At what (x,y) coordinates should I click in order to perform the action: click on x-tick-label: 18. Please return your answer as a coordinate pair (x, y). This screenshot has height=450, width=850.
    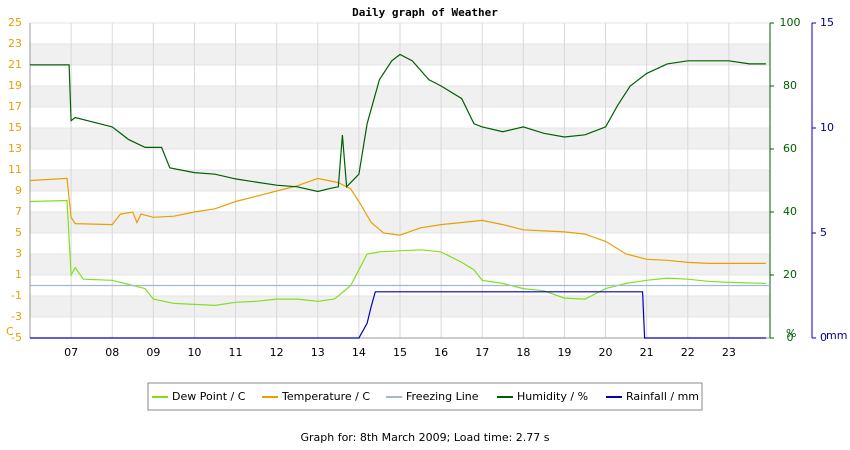
    Looking at the image, I should click on (523, 352).